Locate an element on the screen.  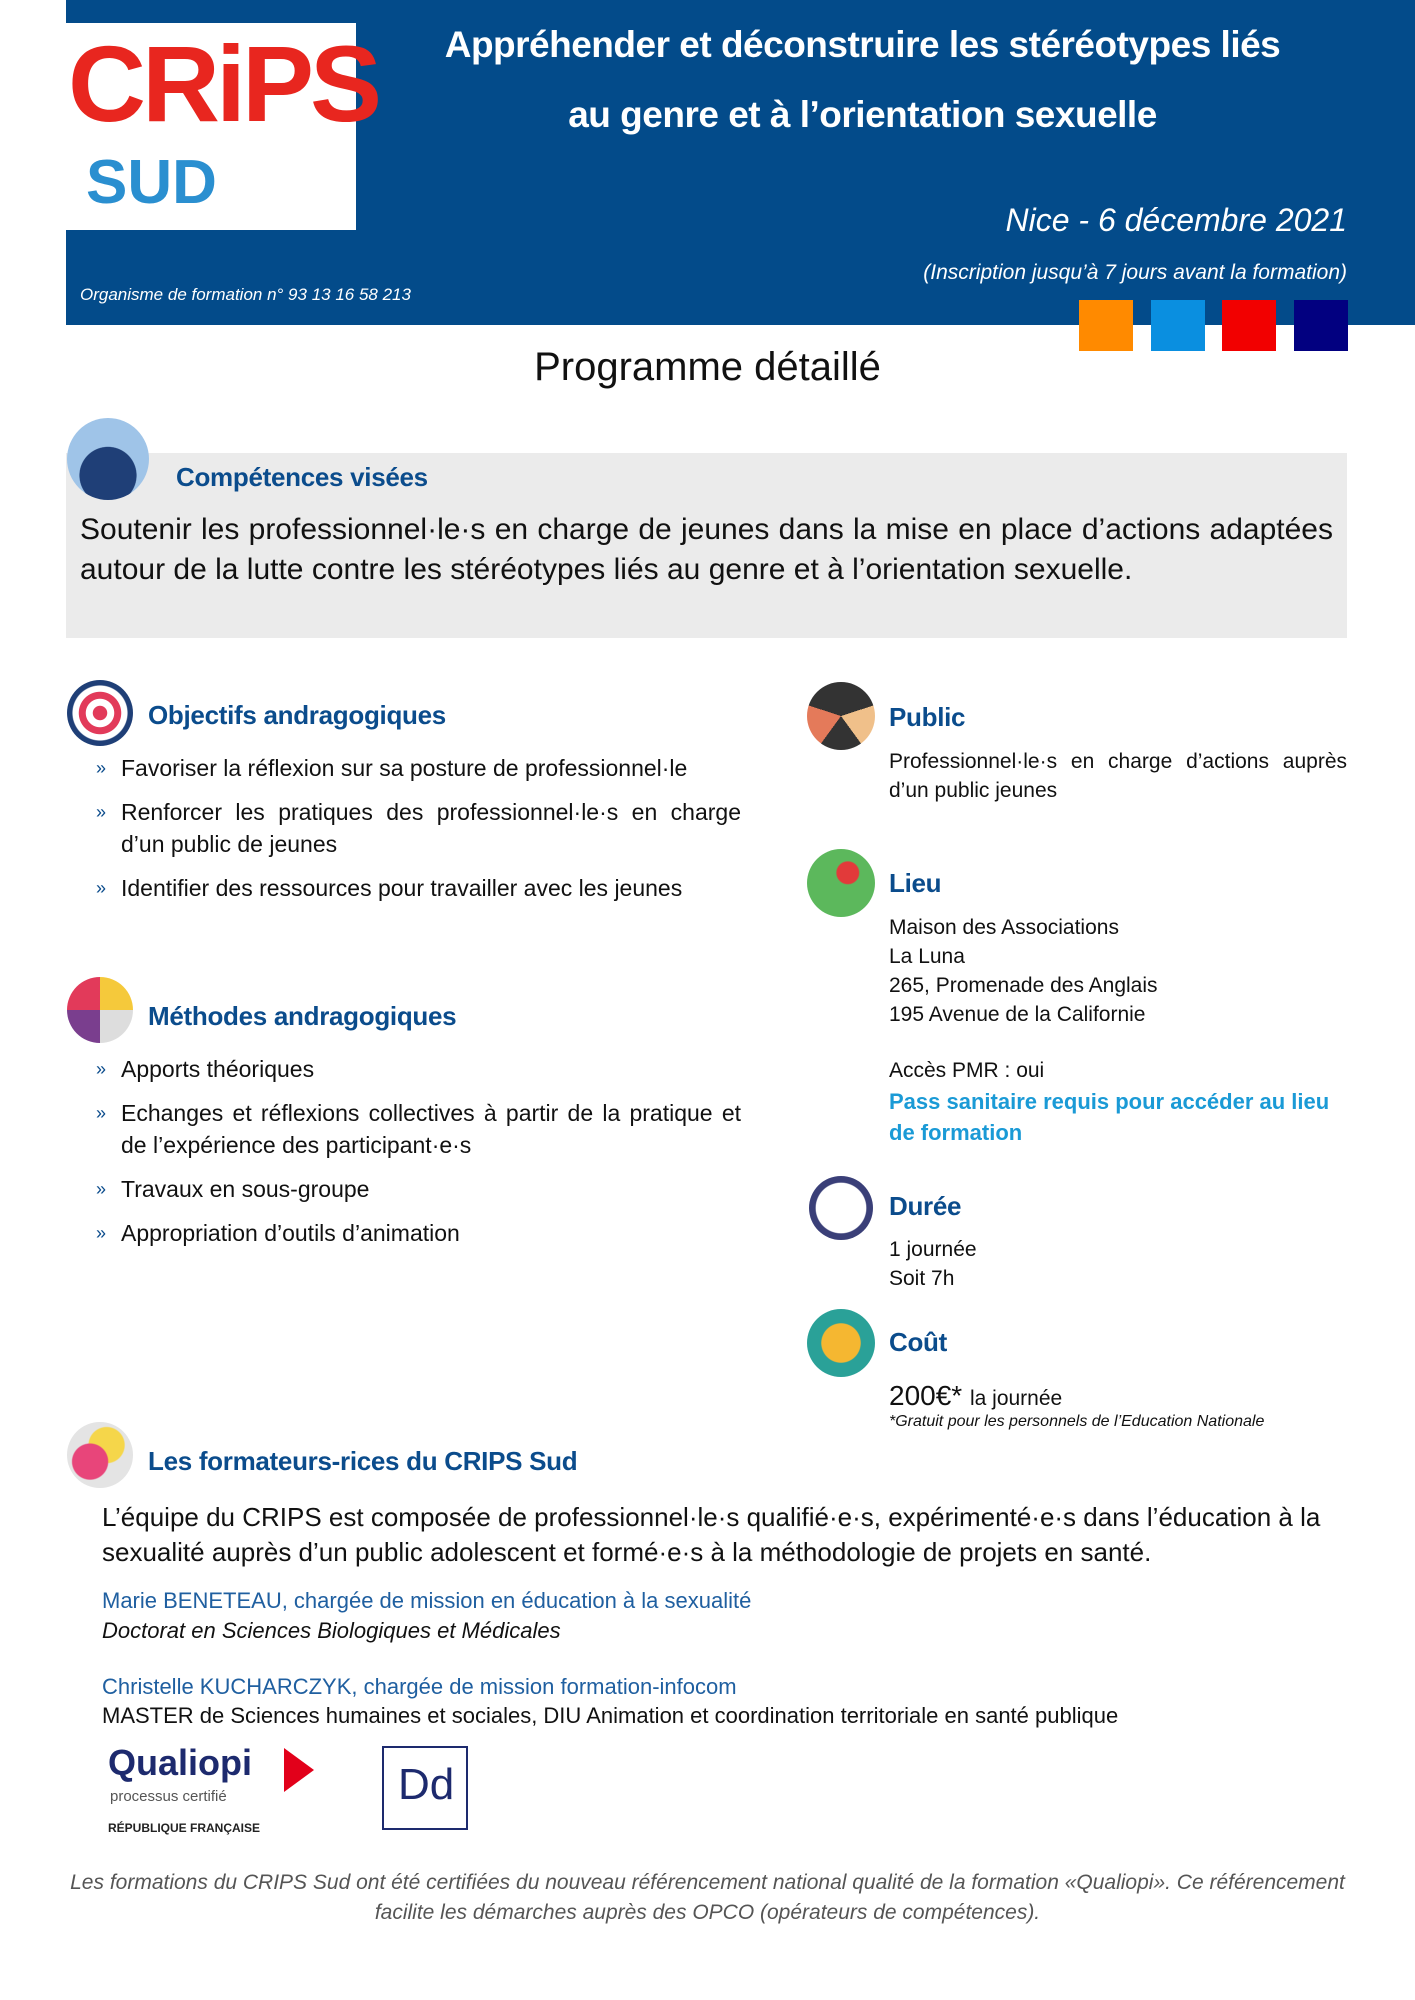
clock-icon is located at coordinates (841, 1208).